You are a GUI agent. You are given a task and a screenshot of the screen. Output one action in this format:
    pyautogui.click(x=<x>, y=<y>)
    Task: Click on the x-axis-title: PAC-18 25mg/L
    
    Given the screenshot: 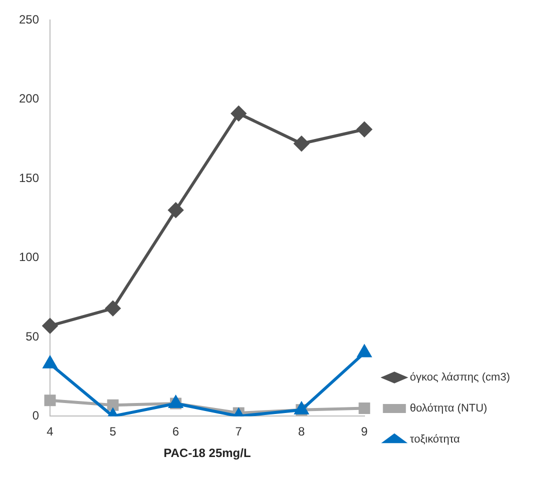 What is the action you would take?
    pyautogui.click(x=207, y=453)
    